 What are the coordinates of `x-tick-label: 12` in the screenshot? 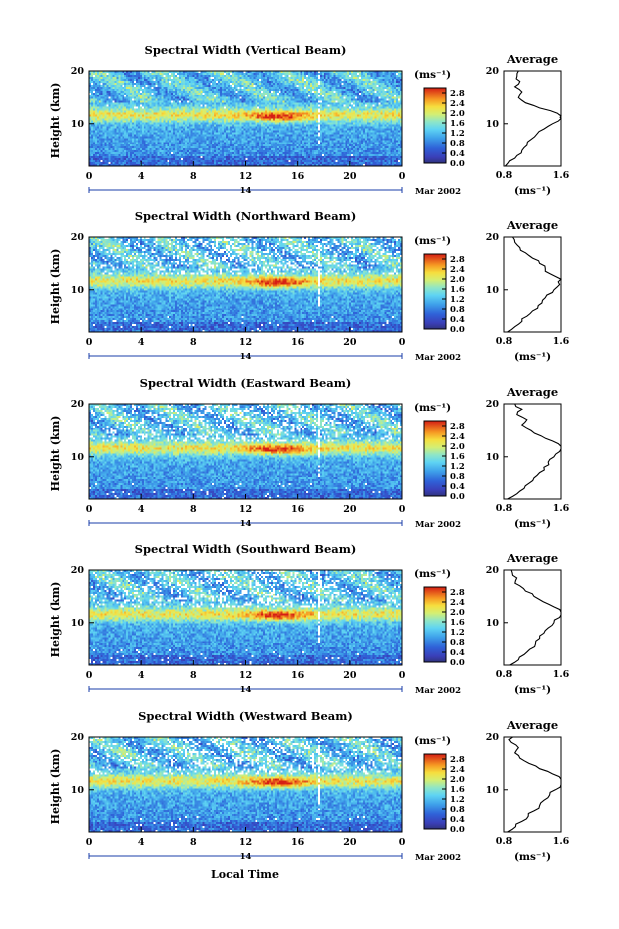 It's located at (245, 342).